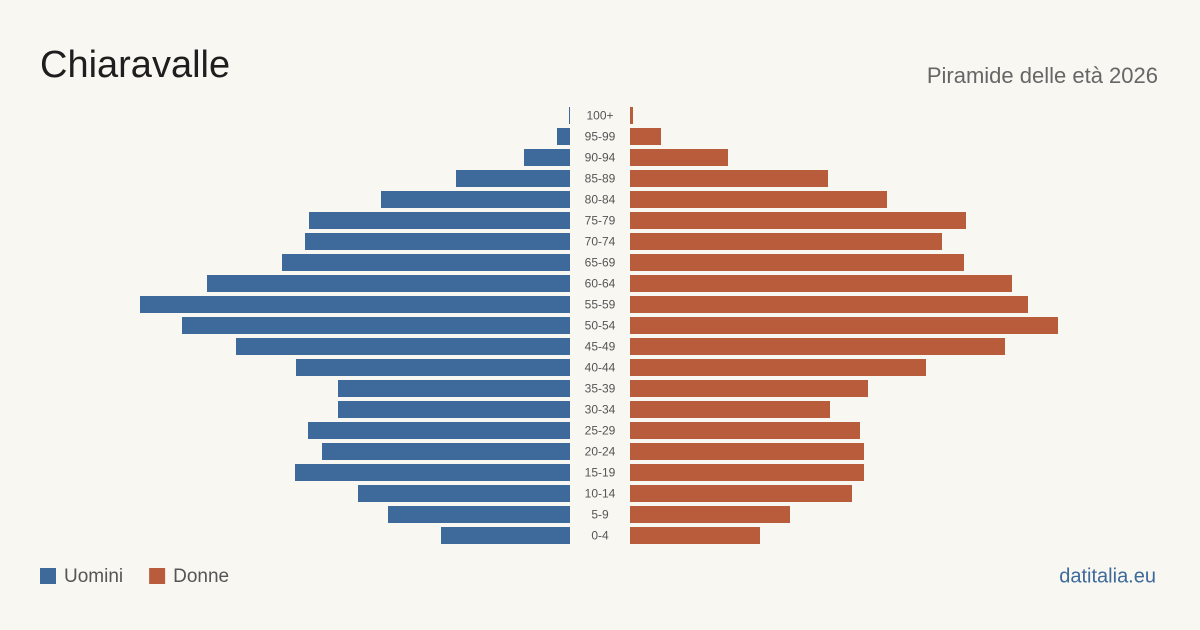 The image size is (1200, 630). Describe the element at coordinates (600, 242) in the screenshot. I see `age-label: 70-74` at that location.